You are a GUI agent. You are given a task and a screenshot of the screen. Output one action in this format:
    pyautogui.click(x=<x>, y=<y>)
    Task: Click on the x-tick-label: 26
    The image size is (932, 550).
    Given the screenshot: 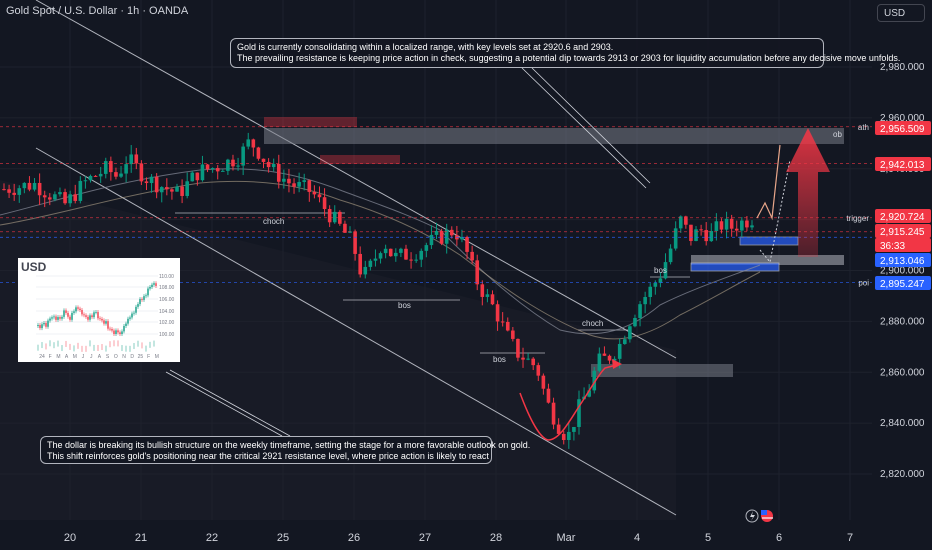 What is the action you would take?
    pyautogui.click(x=354, y=538)
    